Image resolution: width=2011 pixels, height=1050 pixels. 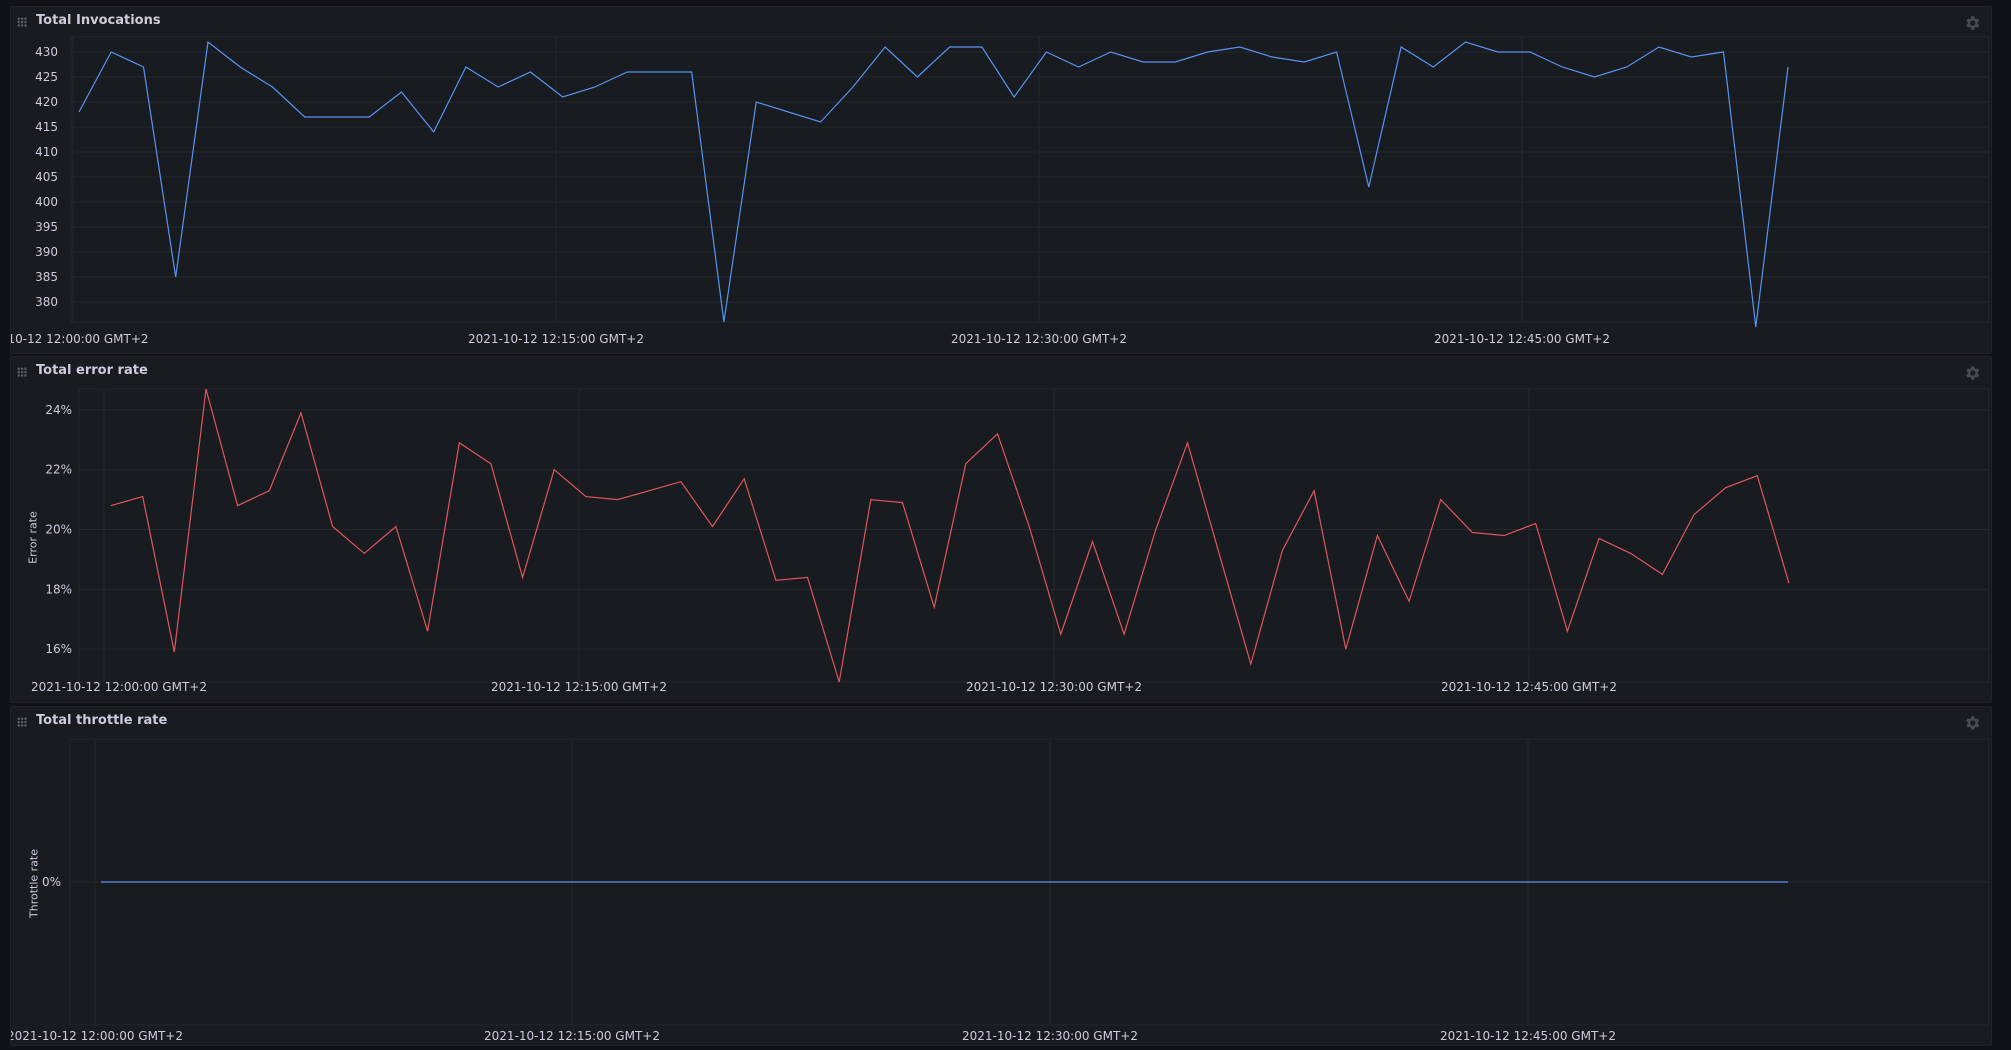 What do you see at coordinates (1001, 22) in the screenshot?
I see `panel-header: Total Invocations` at bounding box center [1001, 22].